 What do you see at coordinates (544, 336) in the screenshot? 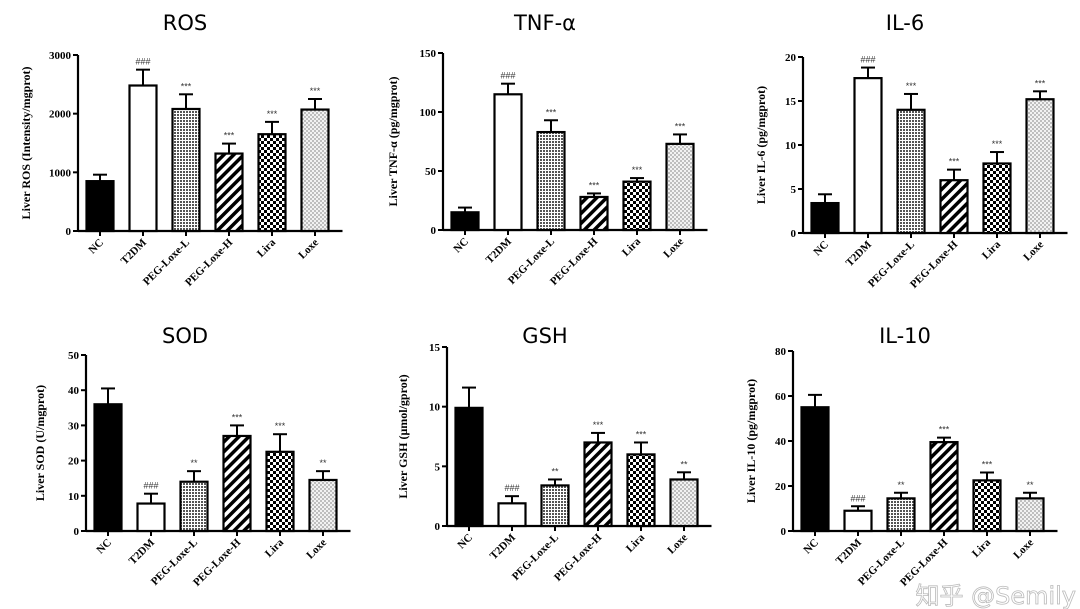
I see `chart-title: GSH` at bounding box center [544, 336].